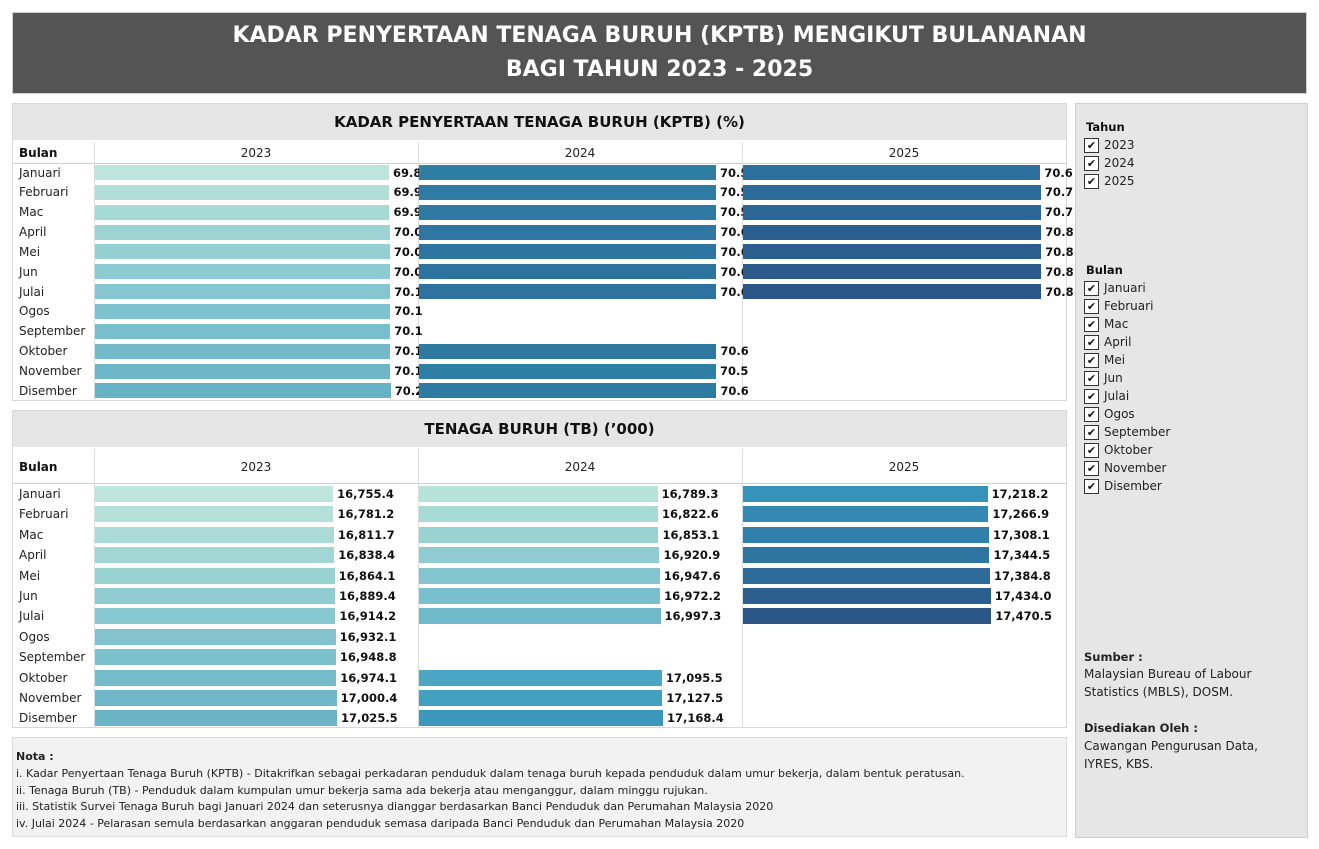 The image size is (1319, 849). Describe the element at coordinates (1119, 181) in the screenshot. I see `filter-option-label: 2025` at that location.